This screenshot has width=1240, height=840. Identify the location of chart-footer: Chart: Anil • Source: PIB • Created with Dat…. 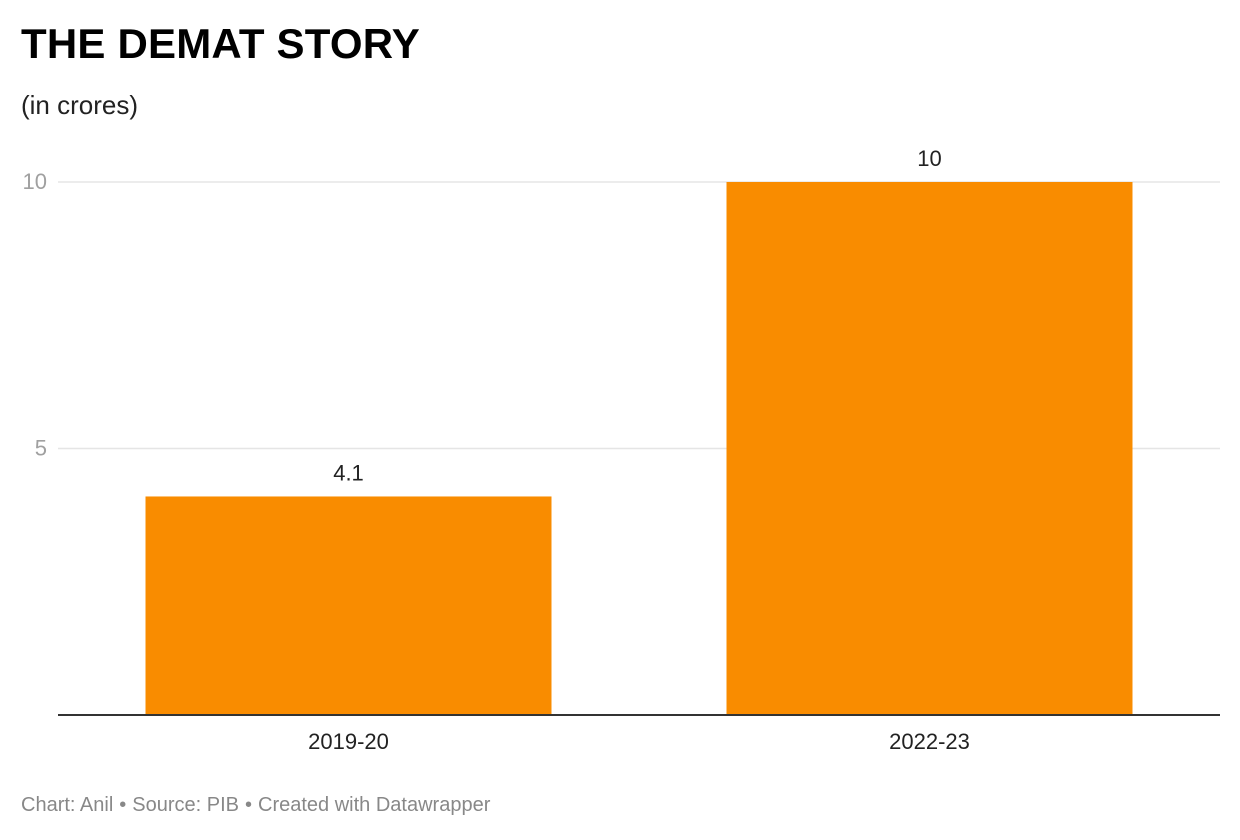
(255, 805).